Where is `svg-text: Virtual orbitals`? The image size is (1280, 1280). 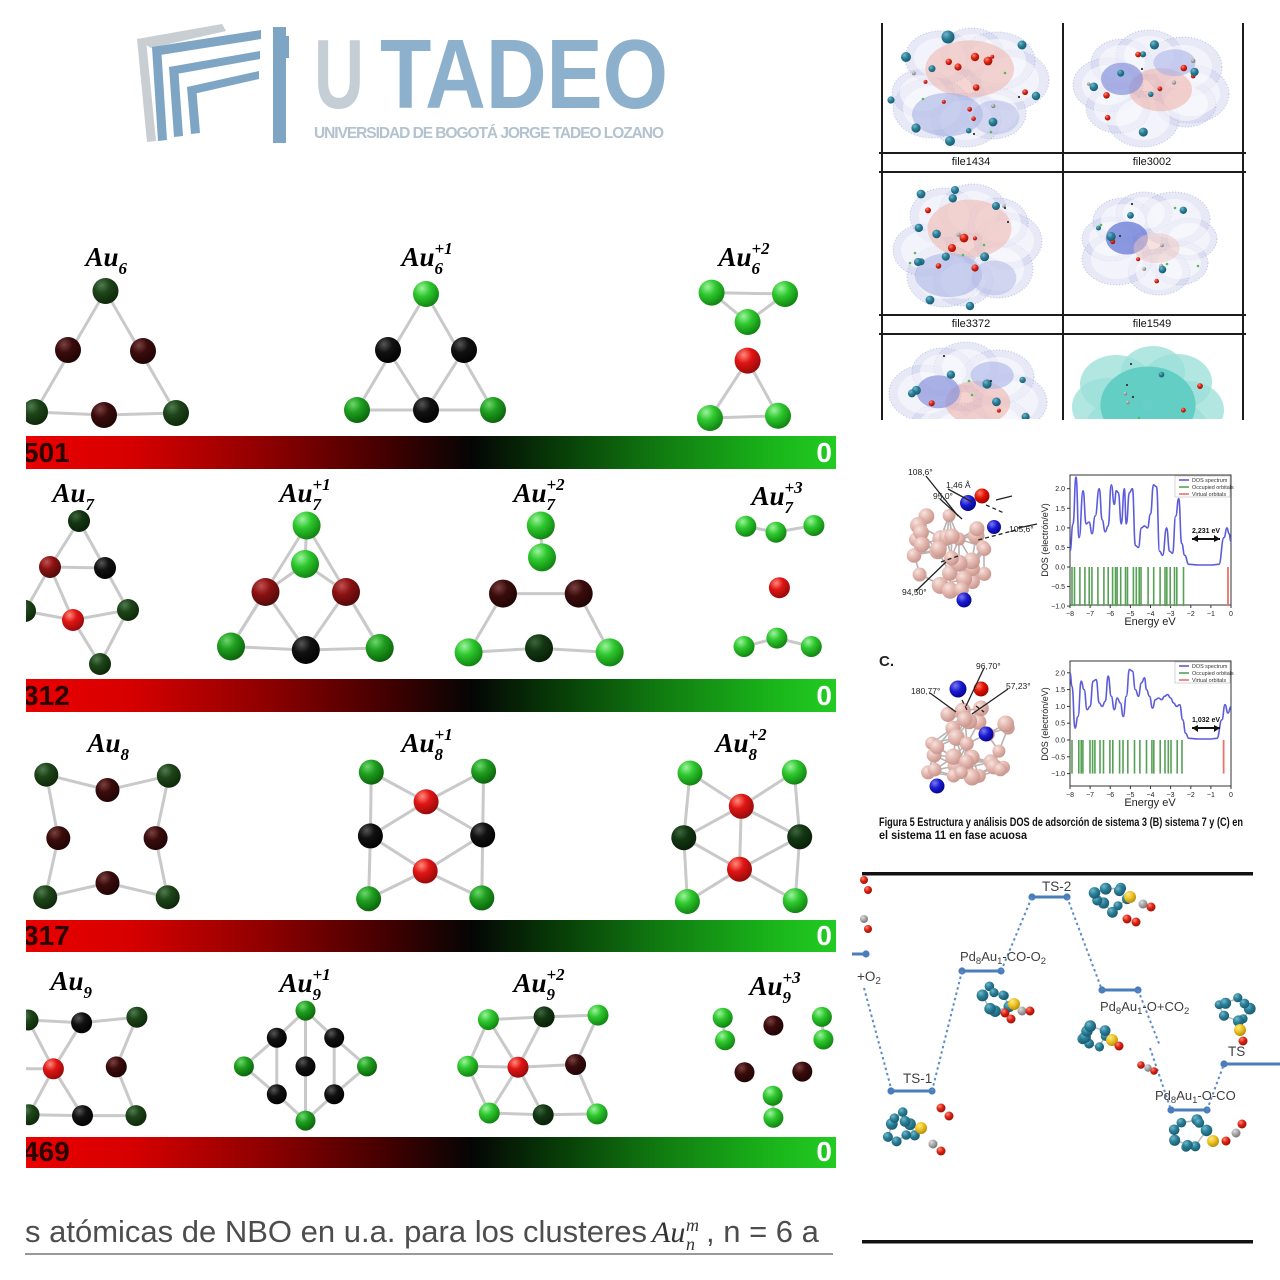 svg-text: Virtual orbitals is located at coordinates (1209, 681).